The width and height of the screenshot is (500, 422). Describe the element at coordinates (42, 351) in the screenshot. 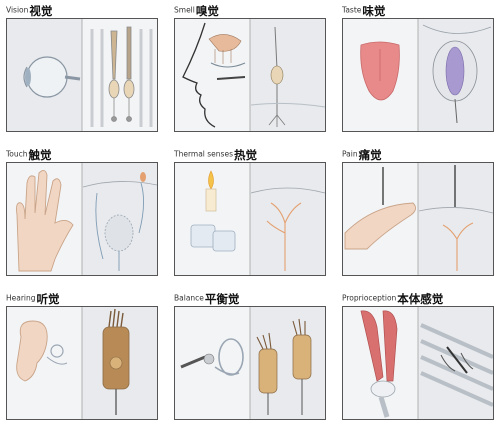

I see `ear-icon` at that location.